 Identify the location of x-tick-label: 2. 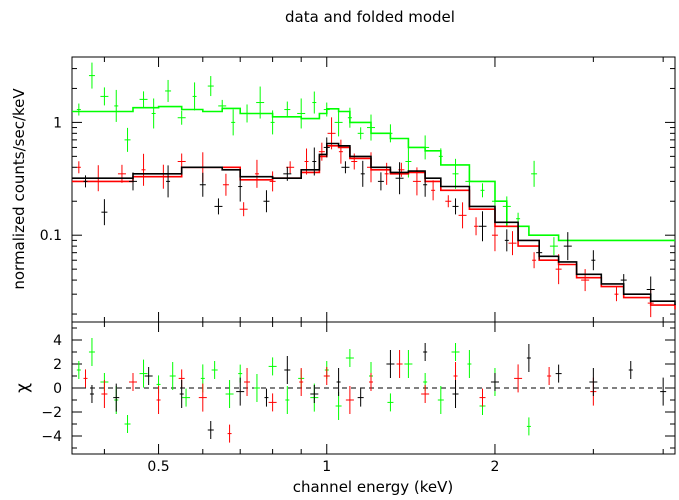
(494, 467).